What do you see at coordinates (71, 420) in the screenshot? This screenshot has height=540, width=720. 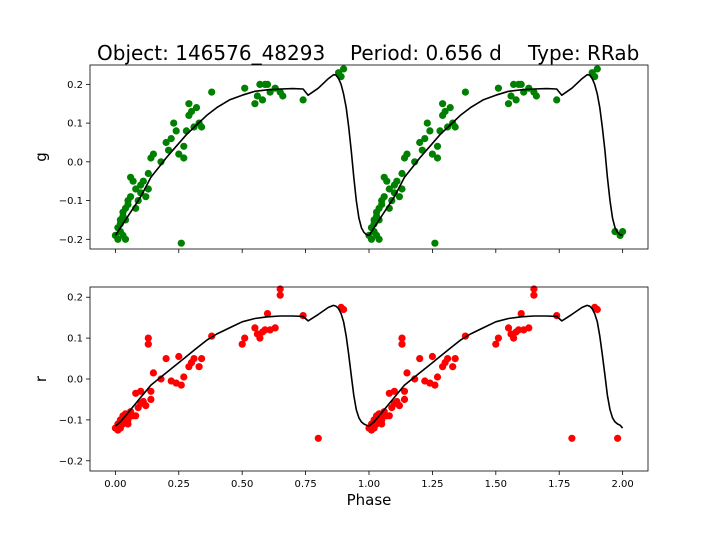 I see `r-y-tick-label: −0.1` at bounding box center [71, 420].